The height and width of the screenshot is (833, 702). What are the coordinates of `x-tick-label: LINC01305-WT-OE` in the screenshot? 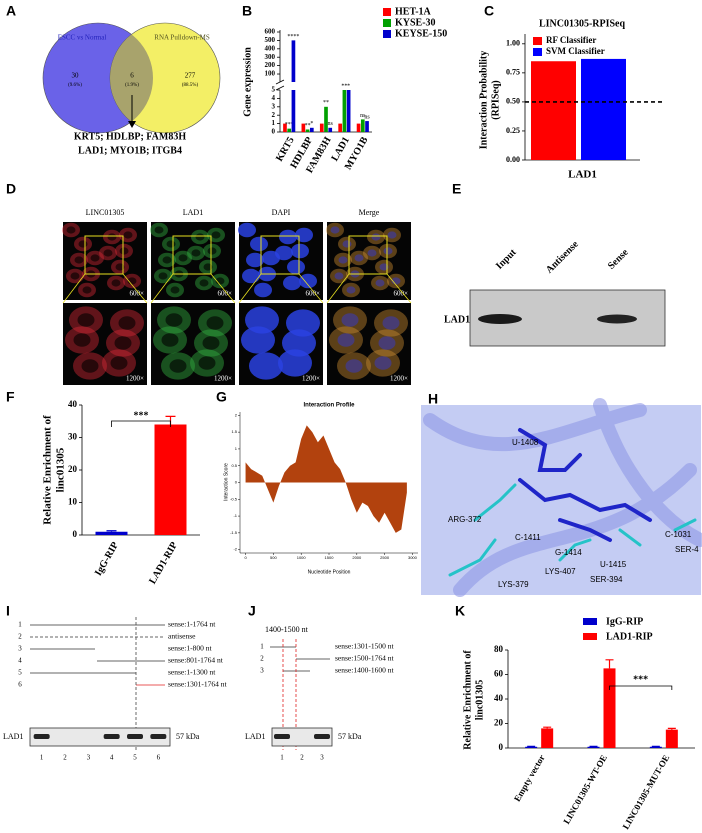 It's located at (585, 789).